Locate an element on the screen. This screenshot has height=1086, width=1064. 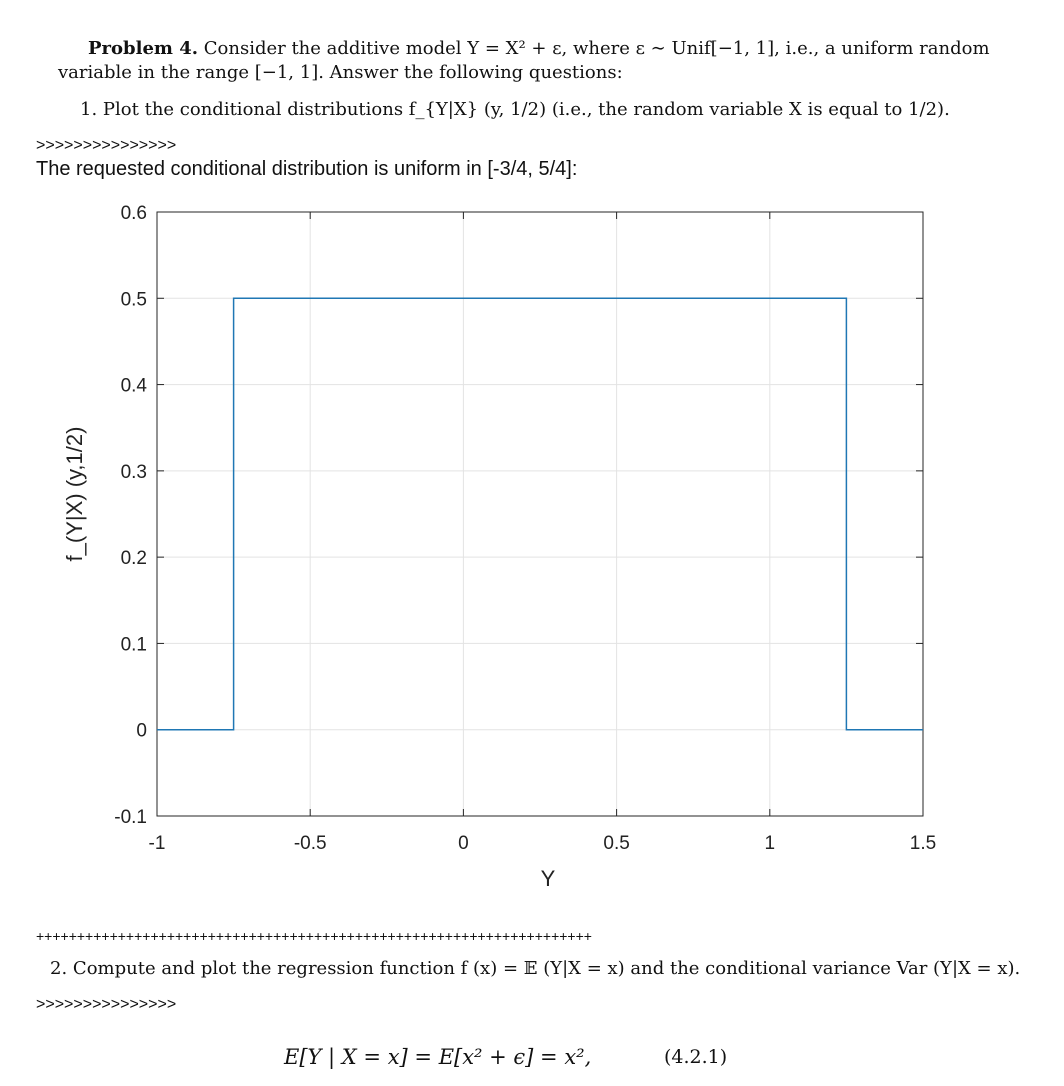
answer-2-marker: >>>>>>>>>>>>>>> is located at coordinates (106, 1004).